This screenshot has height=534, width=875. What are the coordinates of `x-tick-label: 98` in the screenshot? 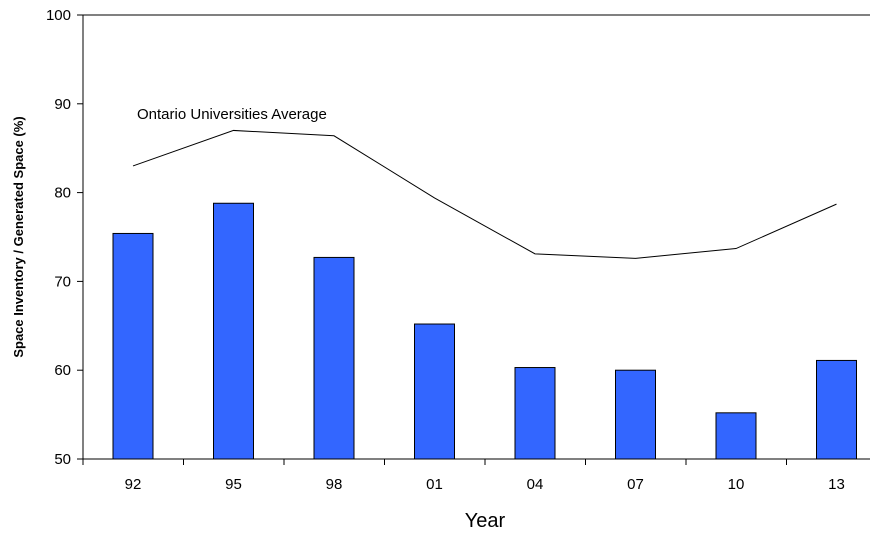 It's located at (334, 484).